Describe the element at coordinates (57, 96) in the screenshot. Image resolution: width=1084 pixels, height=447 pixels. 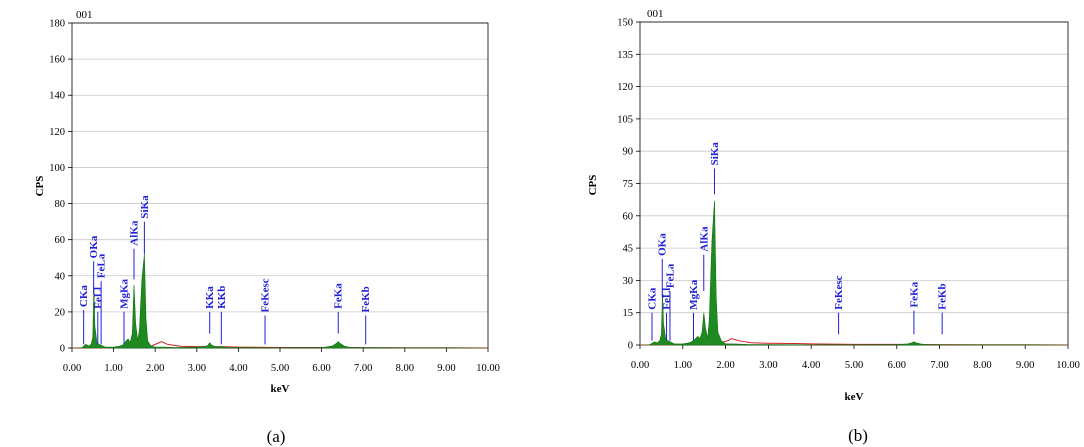
I see `y-tick-label: 140` at that location.